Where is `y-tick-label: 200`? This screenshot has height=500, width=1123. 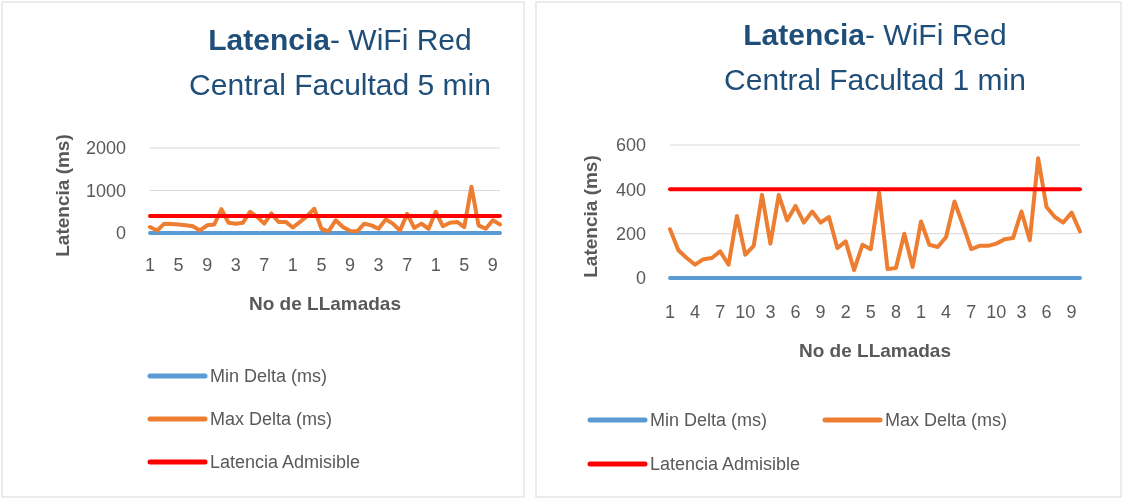 y-tick-label: 200 is located at coordinates (630, 233).